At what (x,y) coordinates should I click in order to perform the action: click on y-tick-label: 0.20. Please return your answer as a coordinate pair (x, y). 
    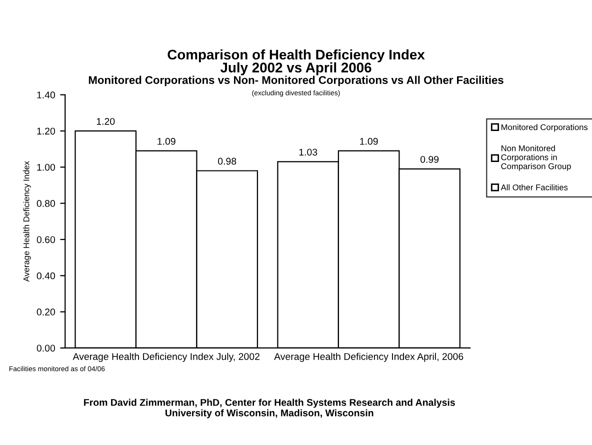
    Looking at the image, I should click on (46, 312).